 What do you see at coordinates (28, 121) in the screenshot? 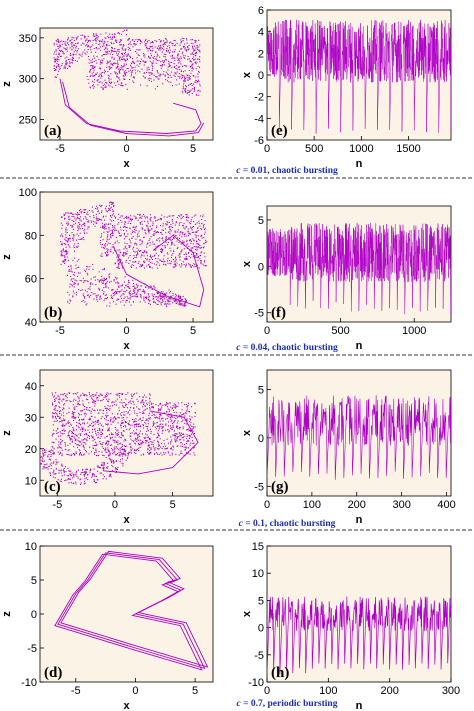
I see `y-tick-label: 250` at bounding box center [28, 121].